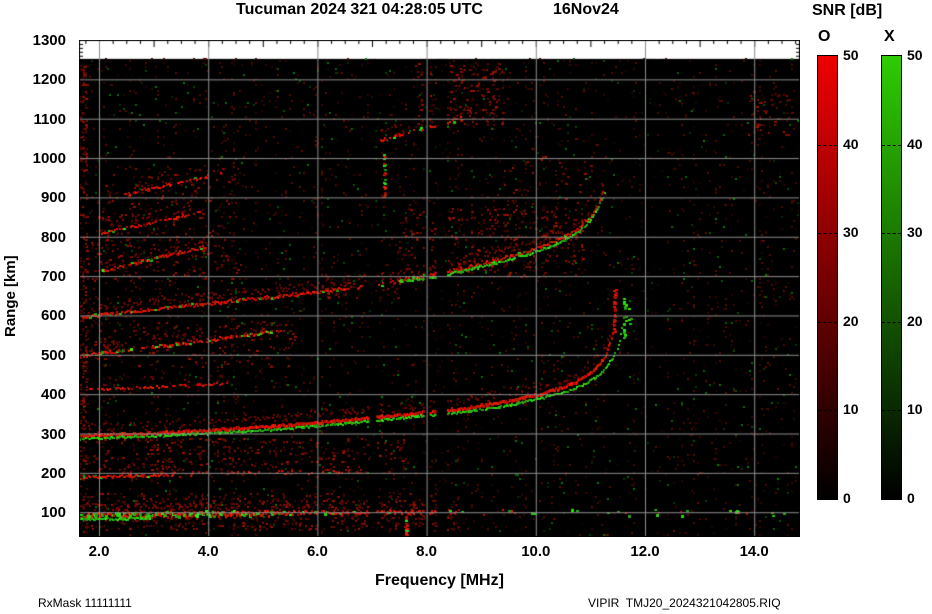  I want to click on frequency-tick-label: 12.0, so click(645, 551).